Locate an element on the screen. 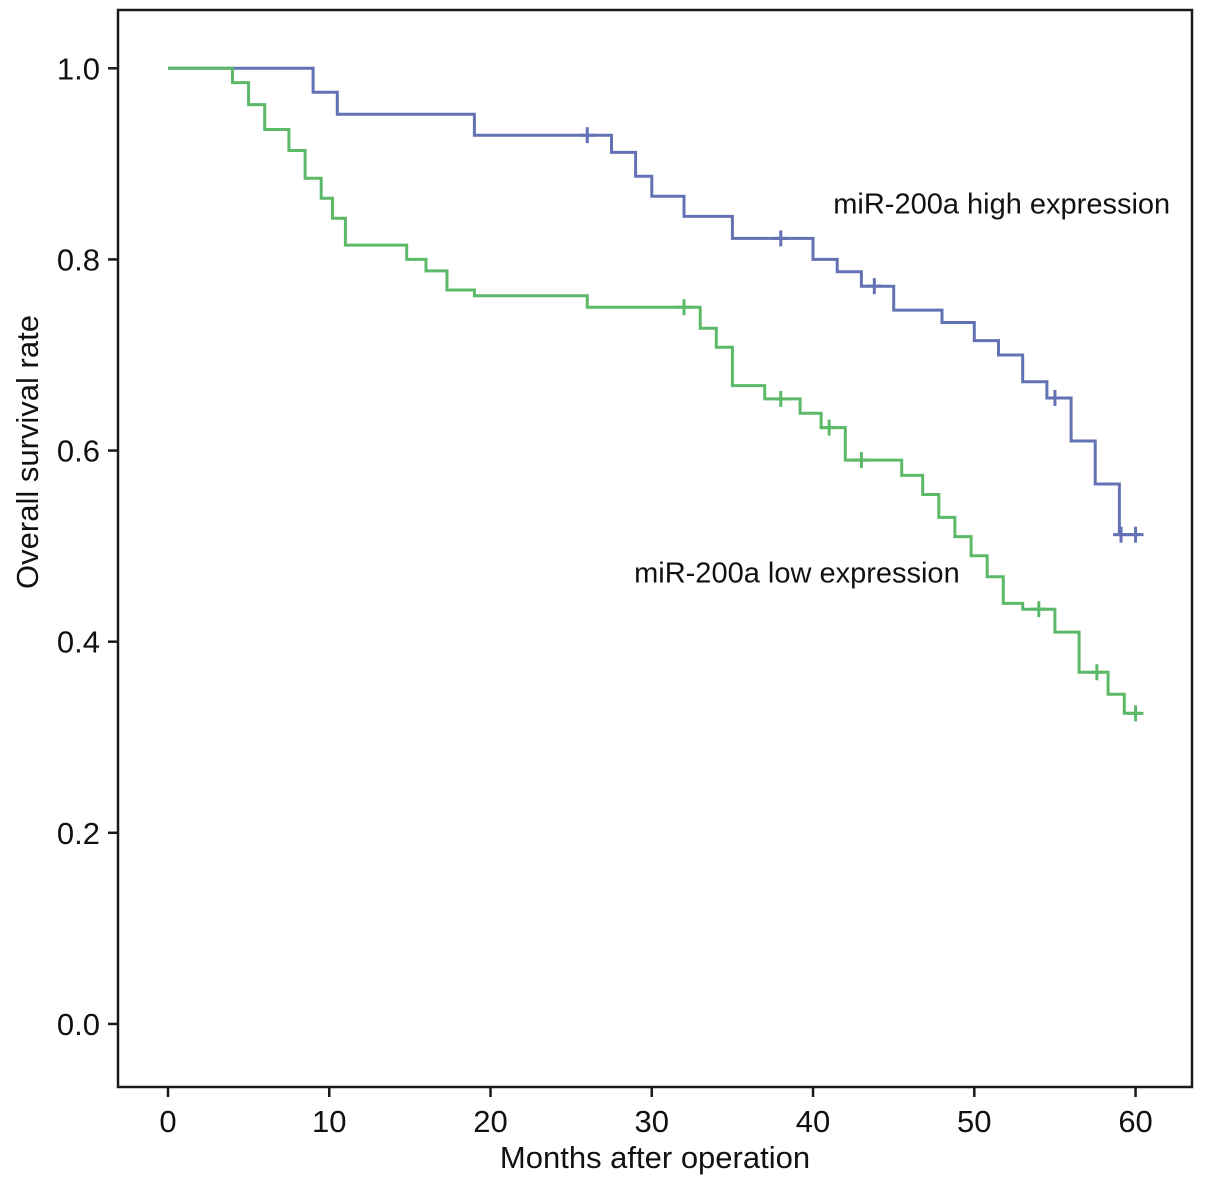 This screenshot has height=1188, width=1205. x-tick-label: 20 is located at coordinates (490, 1121).